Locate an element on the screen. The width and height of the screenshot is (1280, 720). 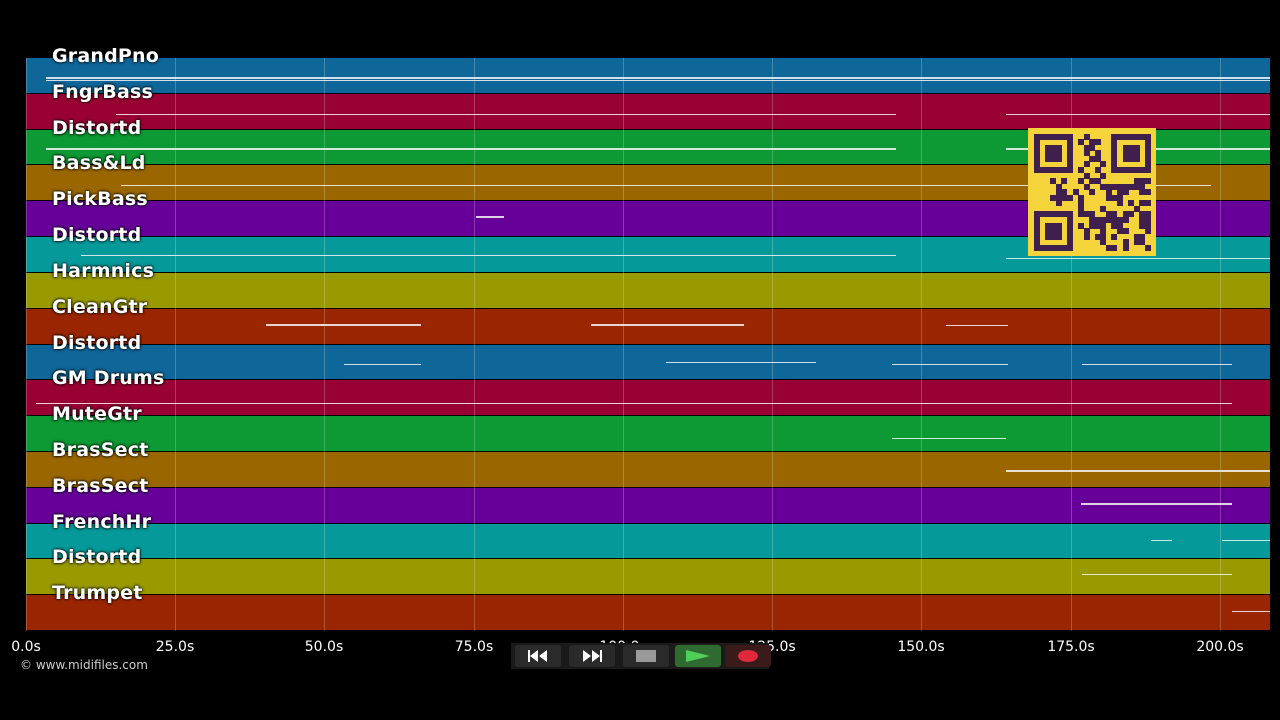
time-tick-label: 25.0s is located at coordinates (175, 647).